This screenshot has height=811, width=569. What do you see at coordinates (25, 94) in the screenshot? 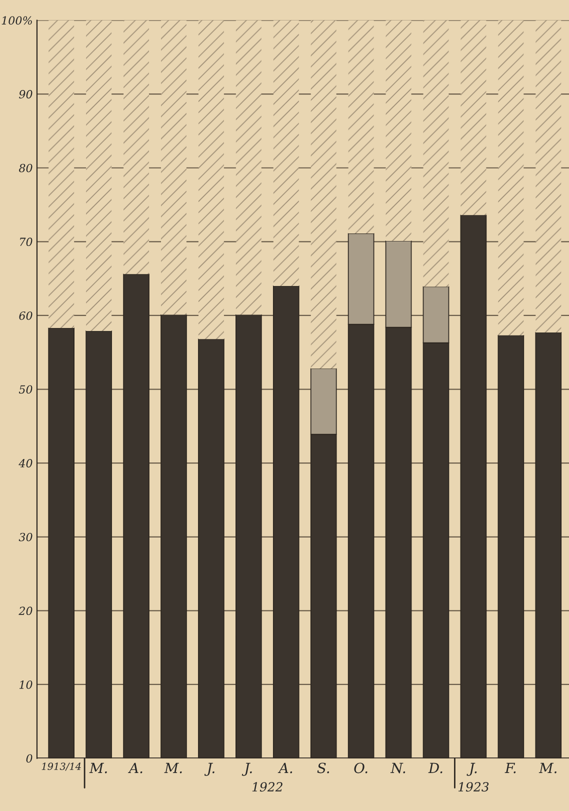
I see `y-tick-label: 90` at bounding box center [25, 94].